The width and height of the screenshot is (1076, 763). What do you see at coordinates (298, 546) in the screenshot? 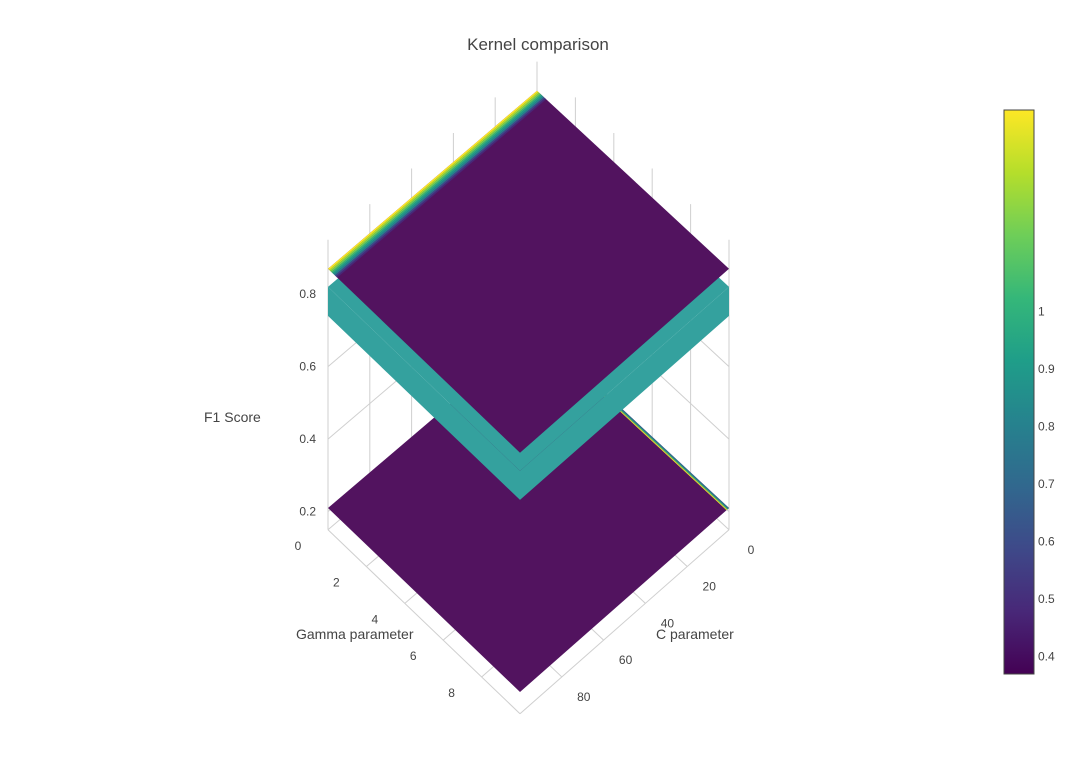
I see `y-tick-label: 0` at bounding box center [298, 546].